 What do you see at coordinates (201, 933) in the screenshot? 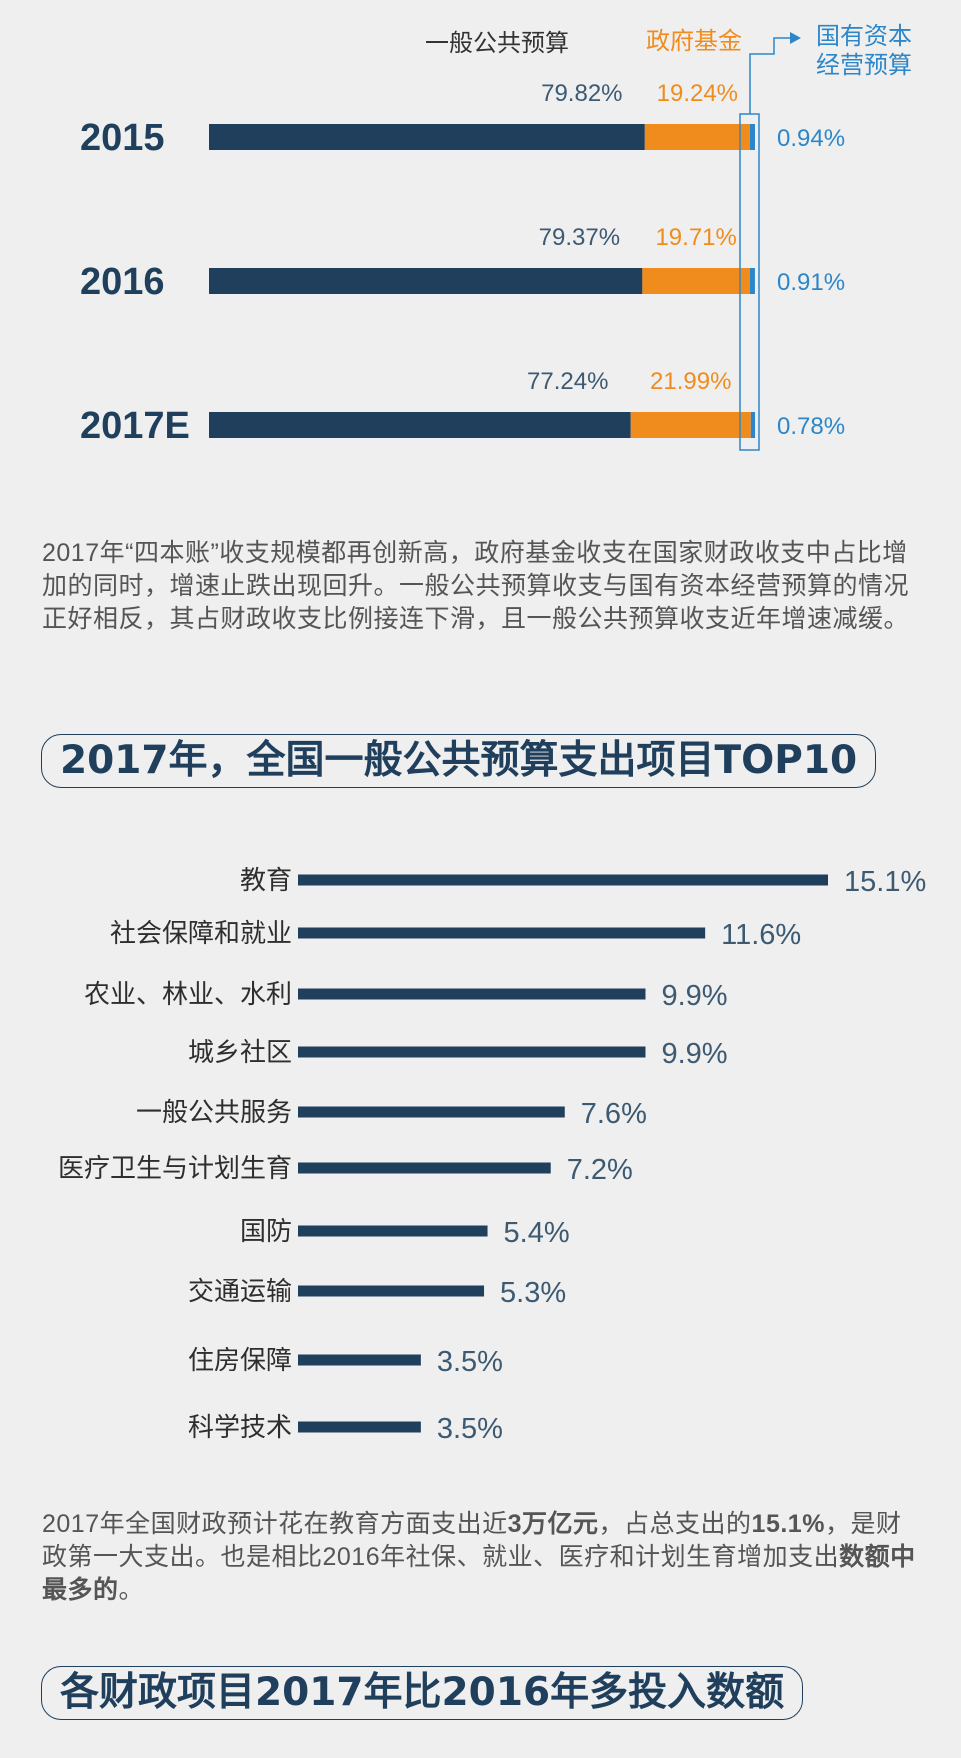
I see `category-label: 社会保障和就业` at bounding box center [201, 933].